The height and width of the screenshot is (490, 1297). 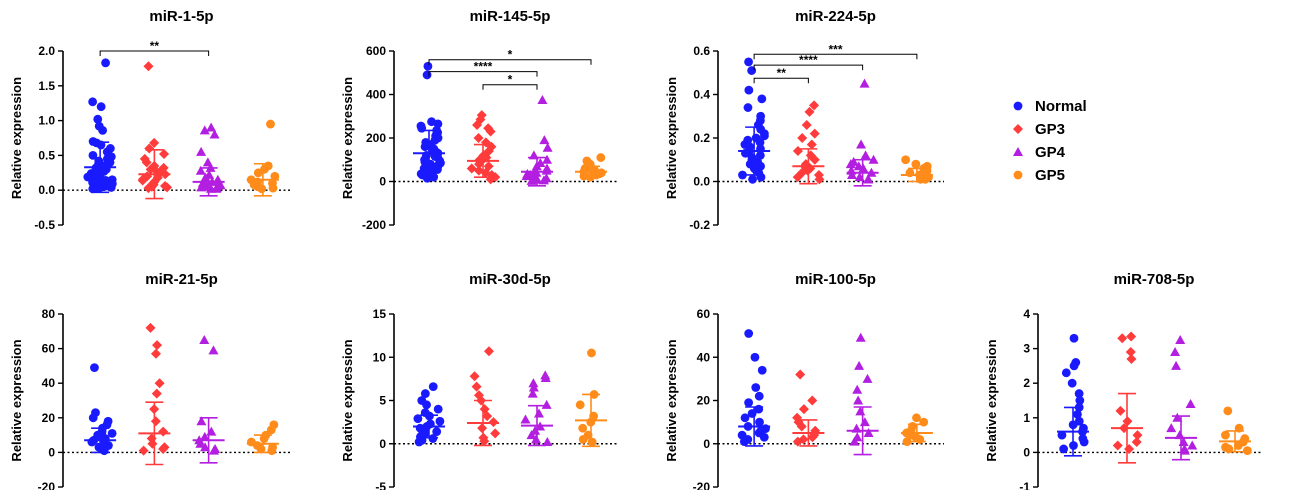 I want to click on y-tick-label: 4, so click(x=1026, y=314).